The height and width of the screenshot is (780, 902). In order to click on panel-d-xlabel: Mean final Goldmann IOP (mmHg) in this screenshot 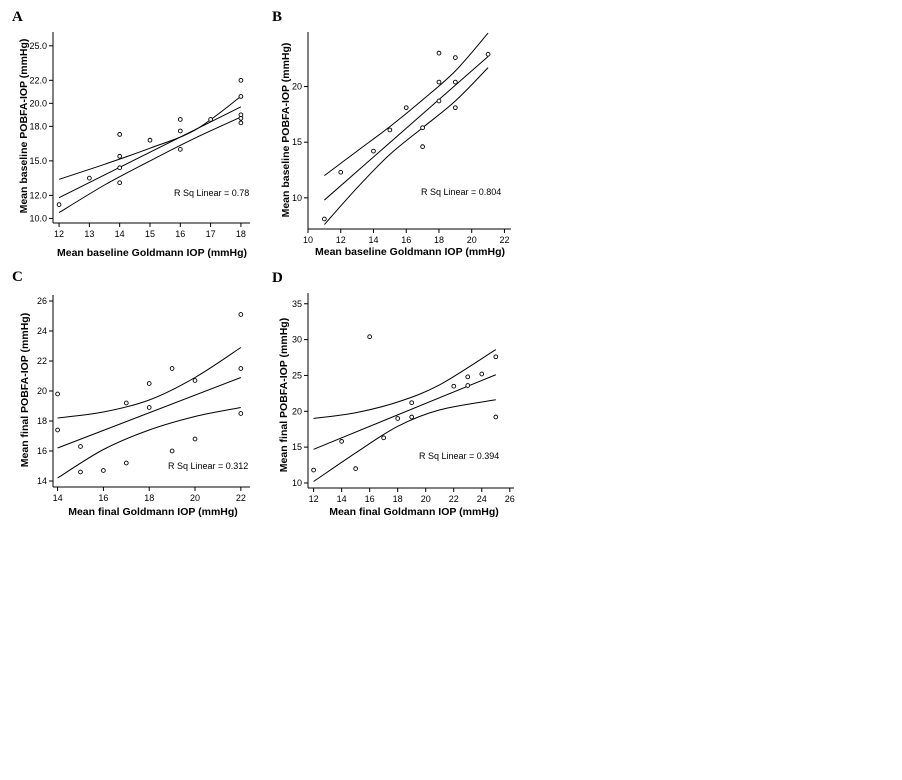, I will do `click(414, 512)`.